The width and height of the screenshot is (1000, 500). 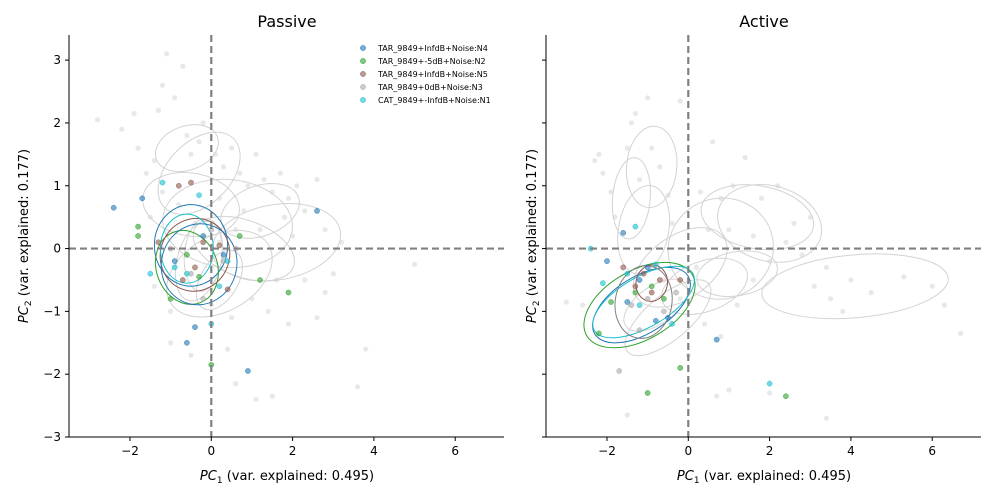 I want to click on passive-y-tick-label: 0, so click(x=57, y=249).